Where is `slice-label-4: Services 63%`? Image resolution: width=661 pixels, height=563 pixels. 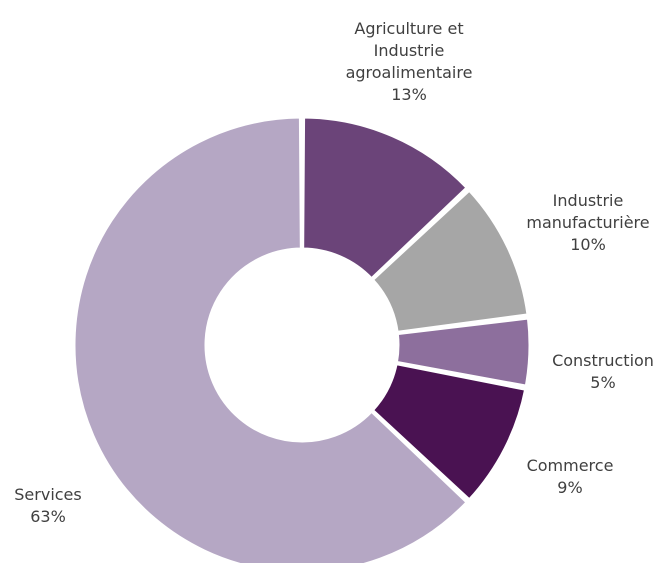 slice-label-4: Services 63% is located at coordinates (47, 505).